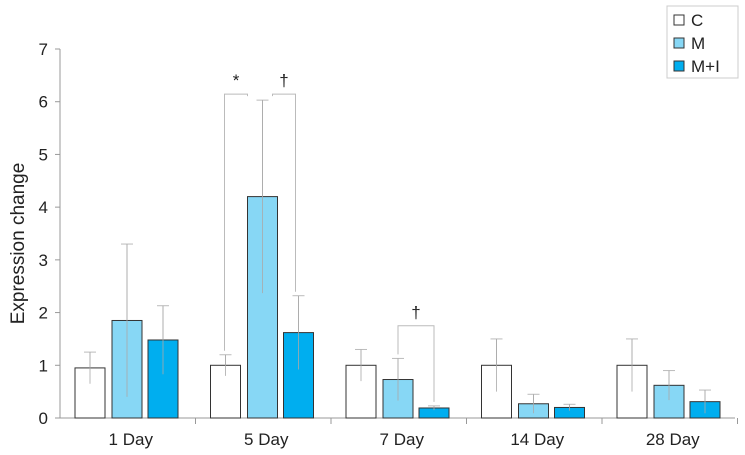 This screenshot has width=745, height=455. I want to click on legend-label: M+I, so click(705, 66).